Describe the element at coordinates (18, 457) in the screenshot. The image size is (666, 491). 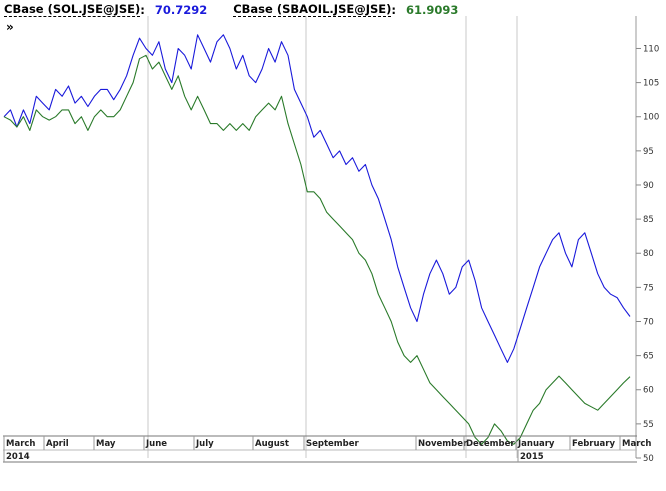
I see `year-label: 2014` at that location.